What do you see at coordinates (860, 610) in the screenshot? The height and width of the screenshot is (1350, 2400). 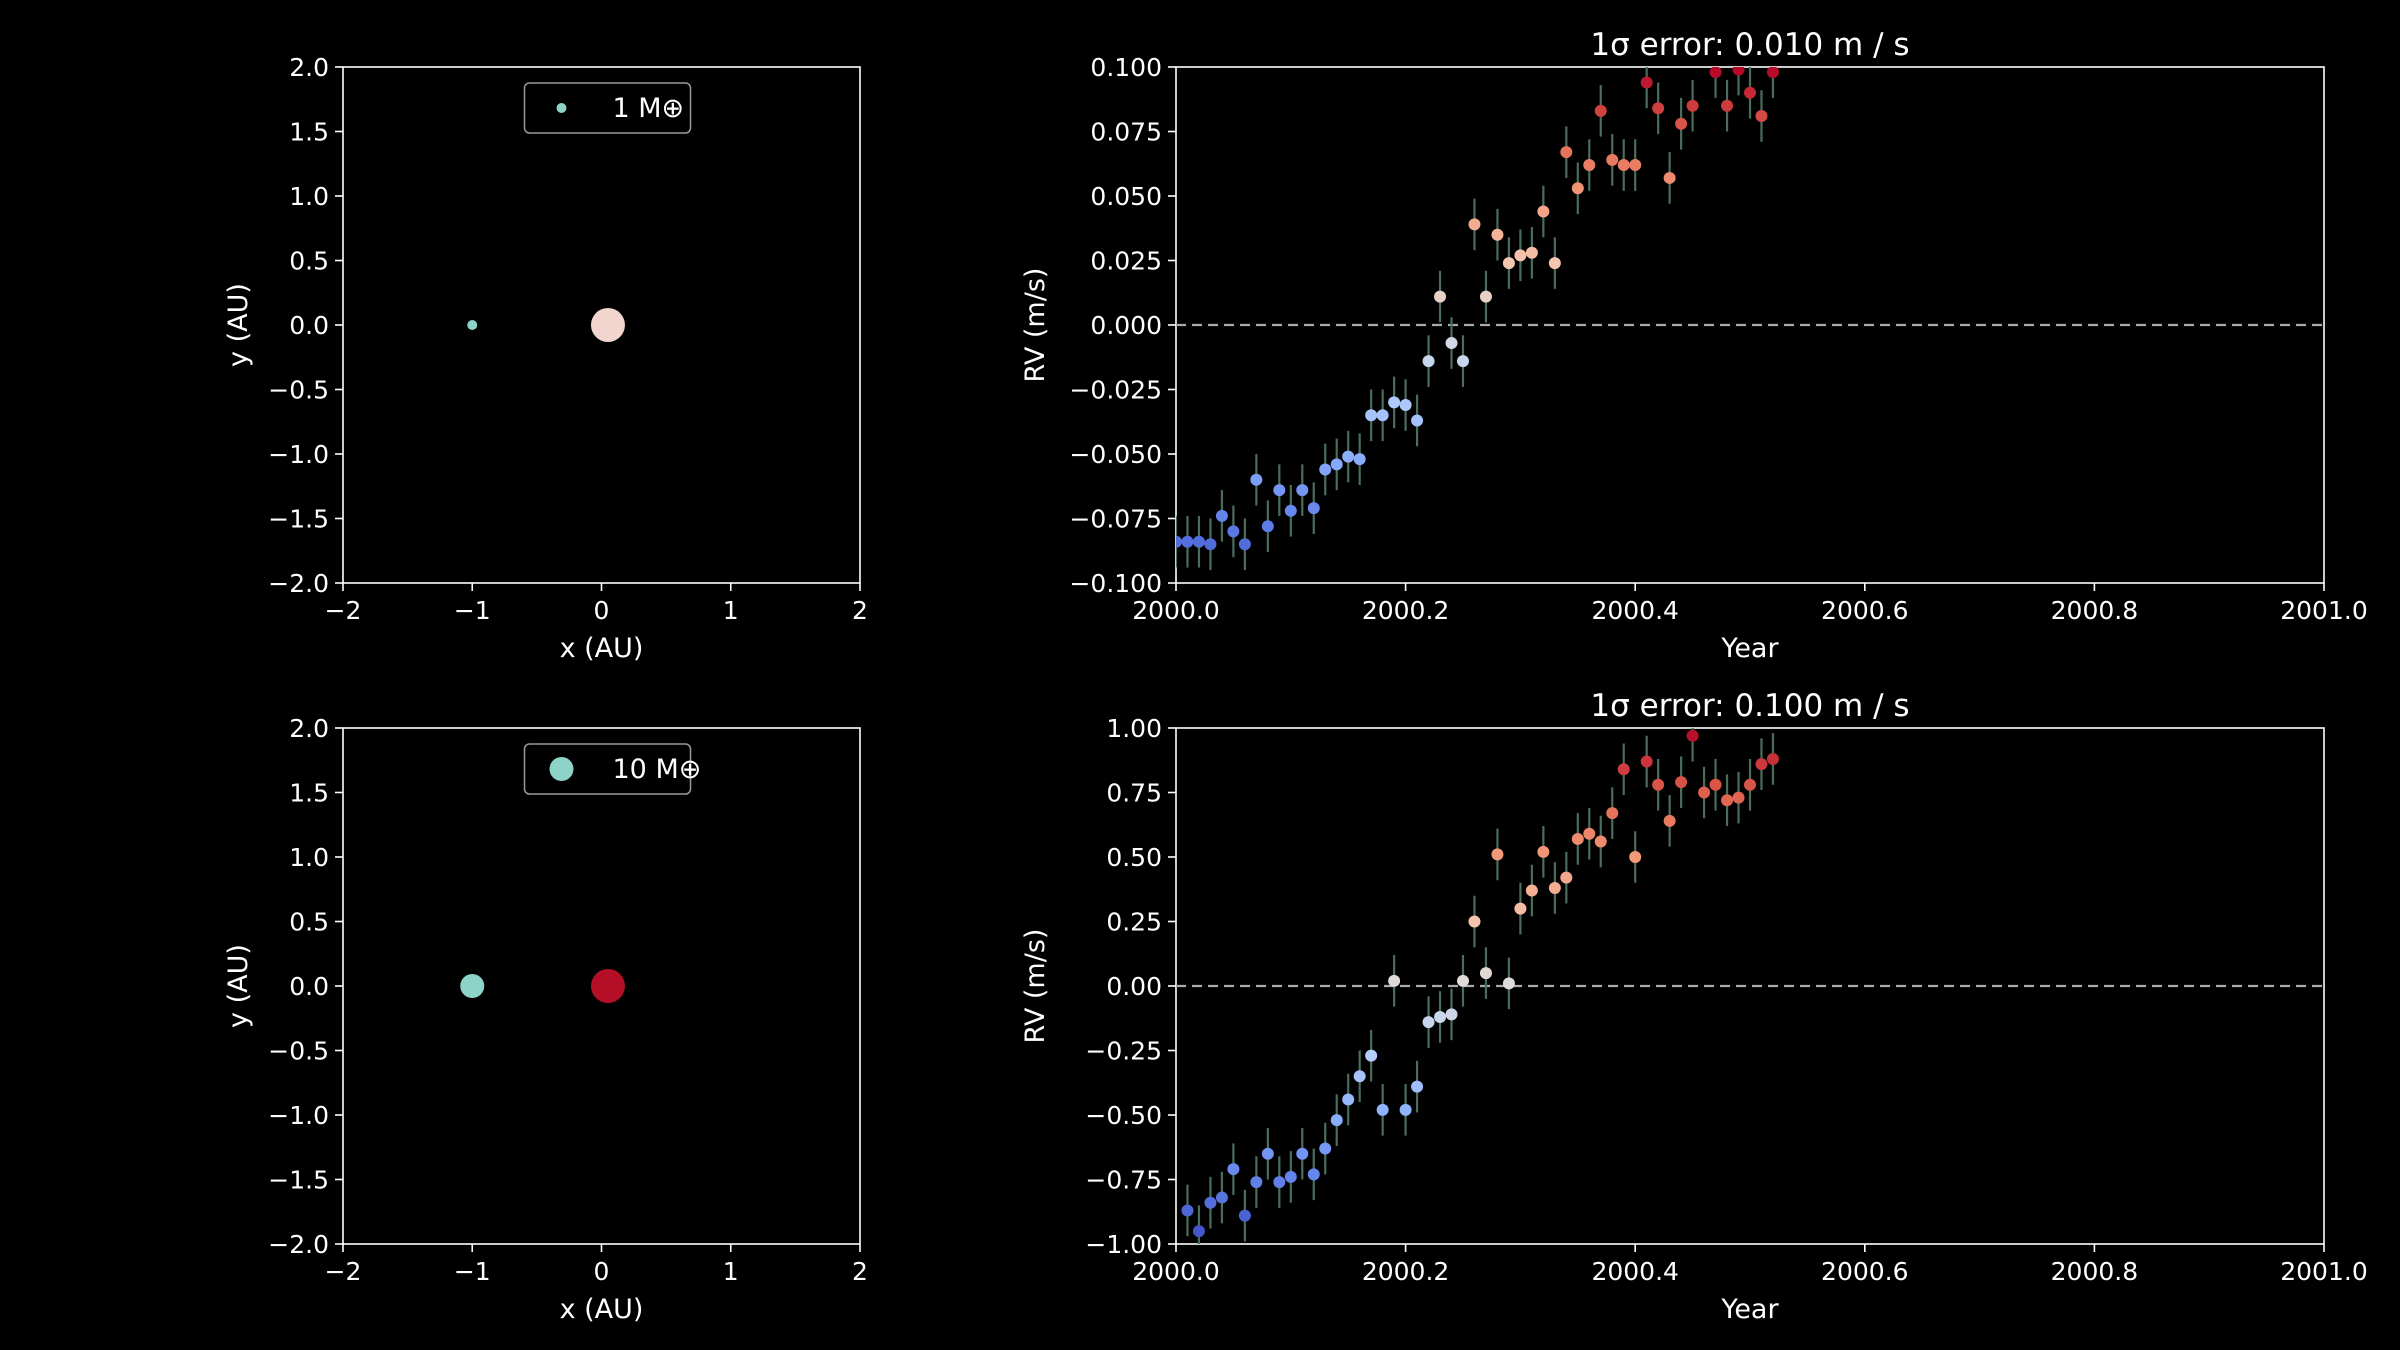 I see `x-tick-label: 2` at bounding box center [860, 610].